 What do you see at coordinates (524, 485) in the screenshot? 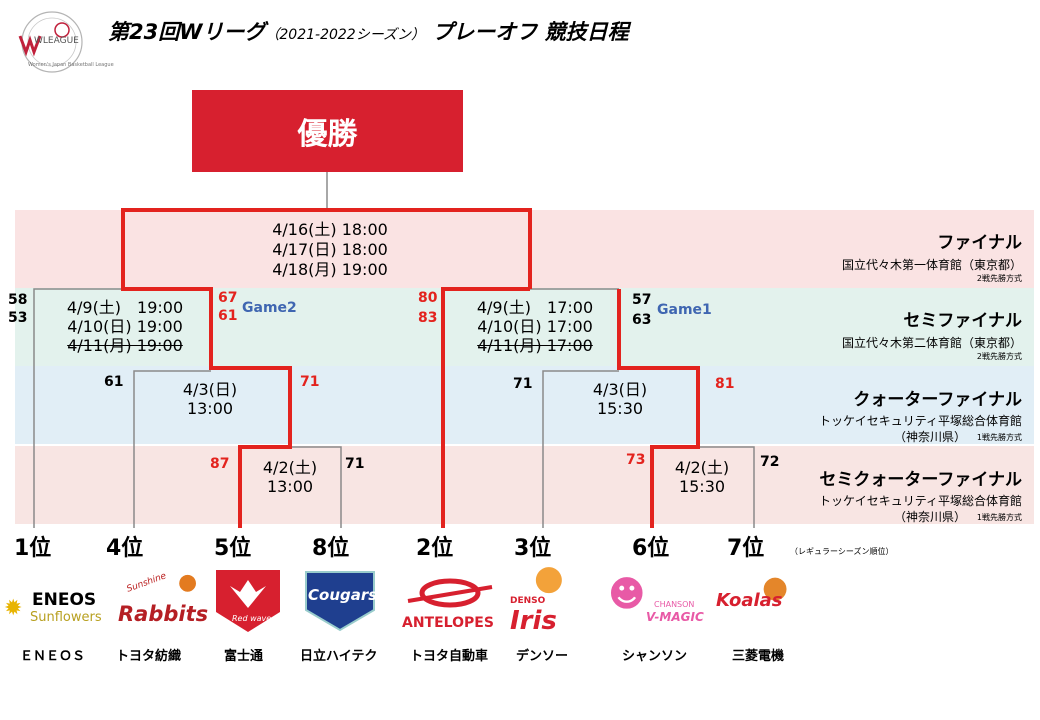
I see `band-semiquarterfinal` at bounding box center [524, 485].